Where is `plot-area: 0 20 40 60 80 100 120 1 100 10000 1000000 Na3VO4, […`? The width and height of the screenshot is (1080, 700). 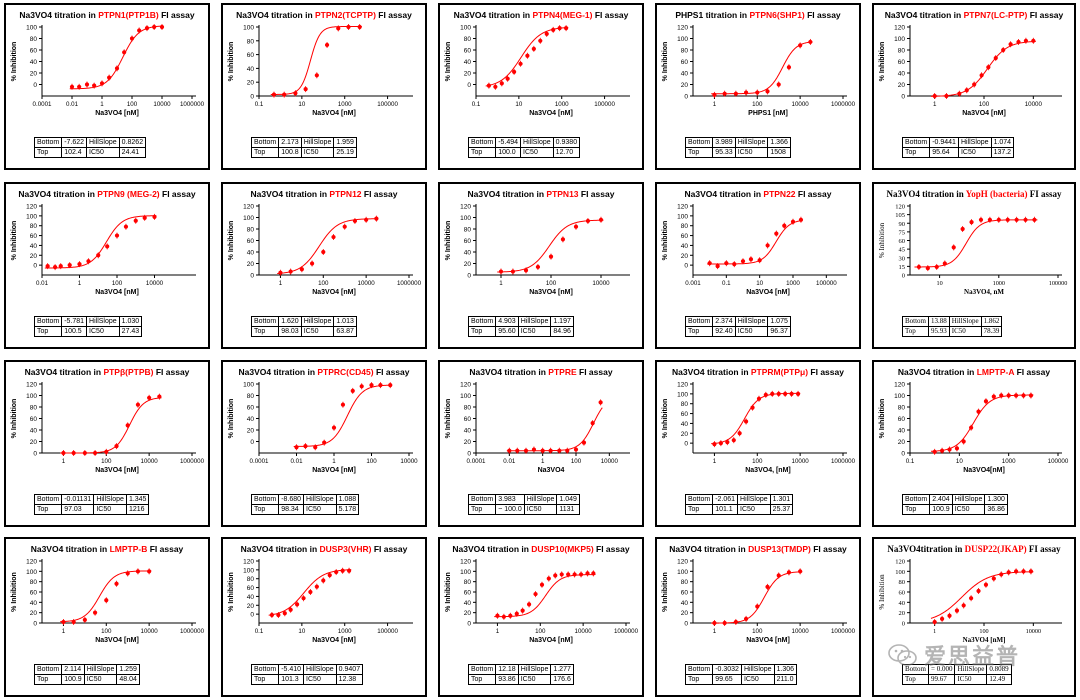
plot-area: 0 20 40 60 80 100 120 1 100 10000 1000000 Na3VO4, [… is located at coordinates (759, 428).